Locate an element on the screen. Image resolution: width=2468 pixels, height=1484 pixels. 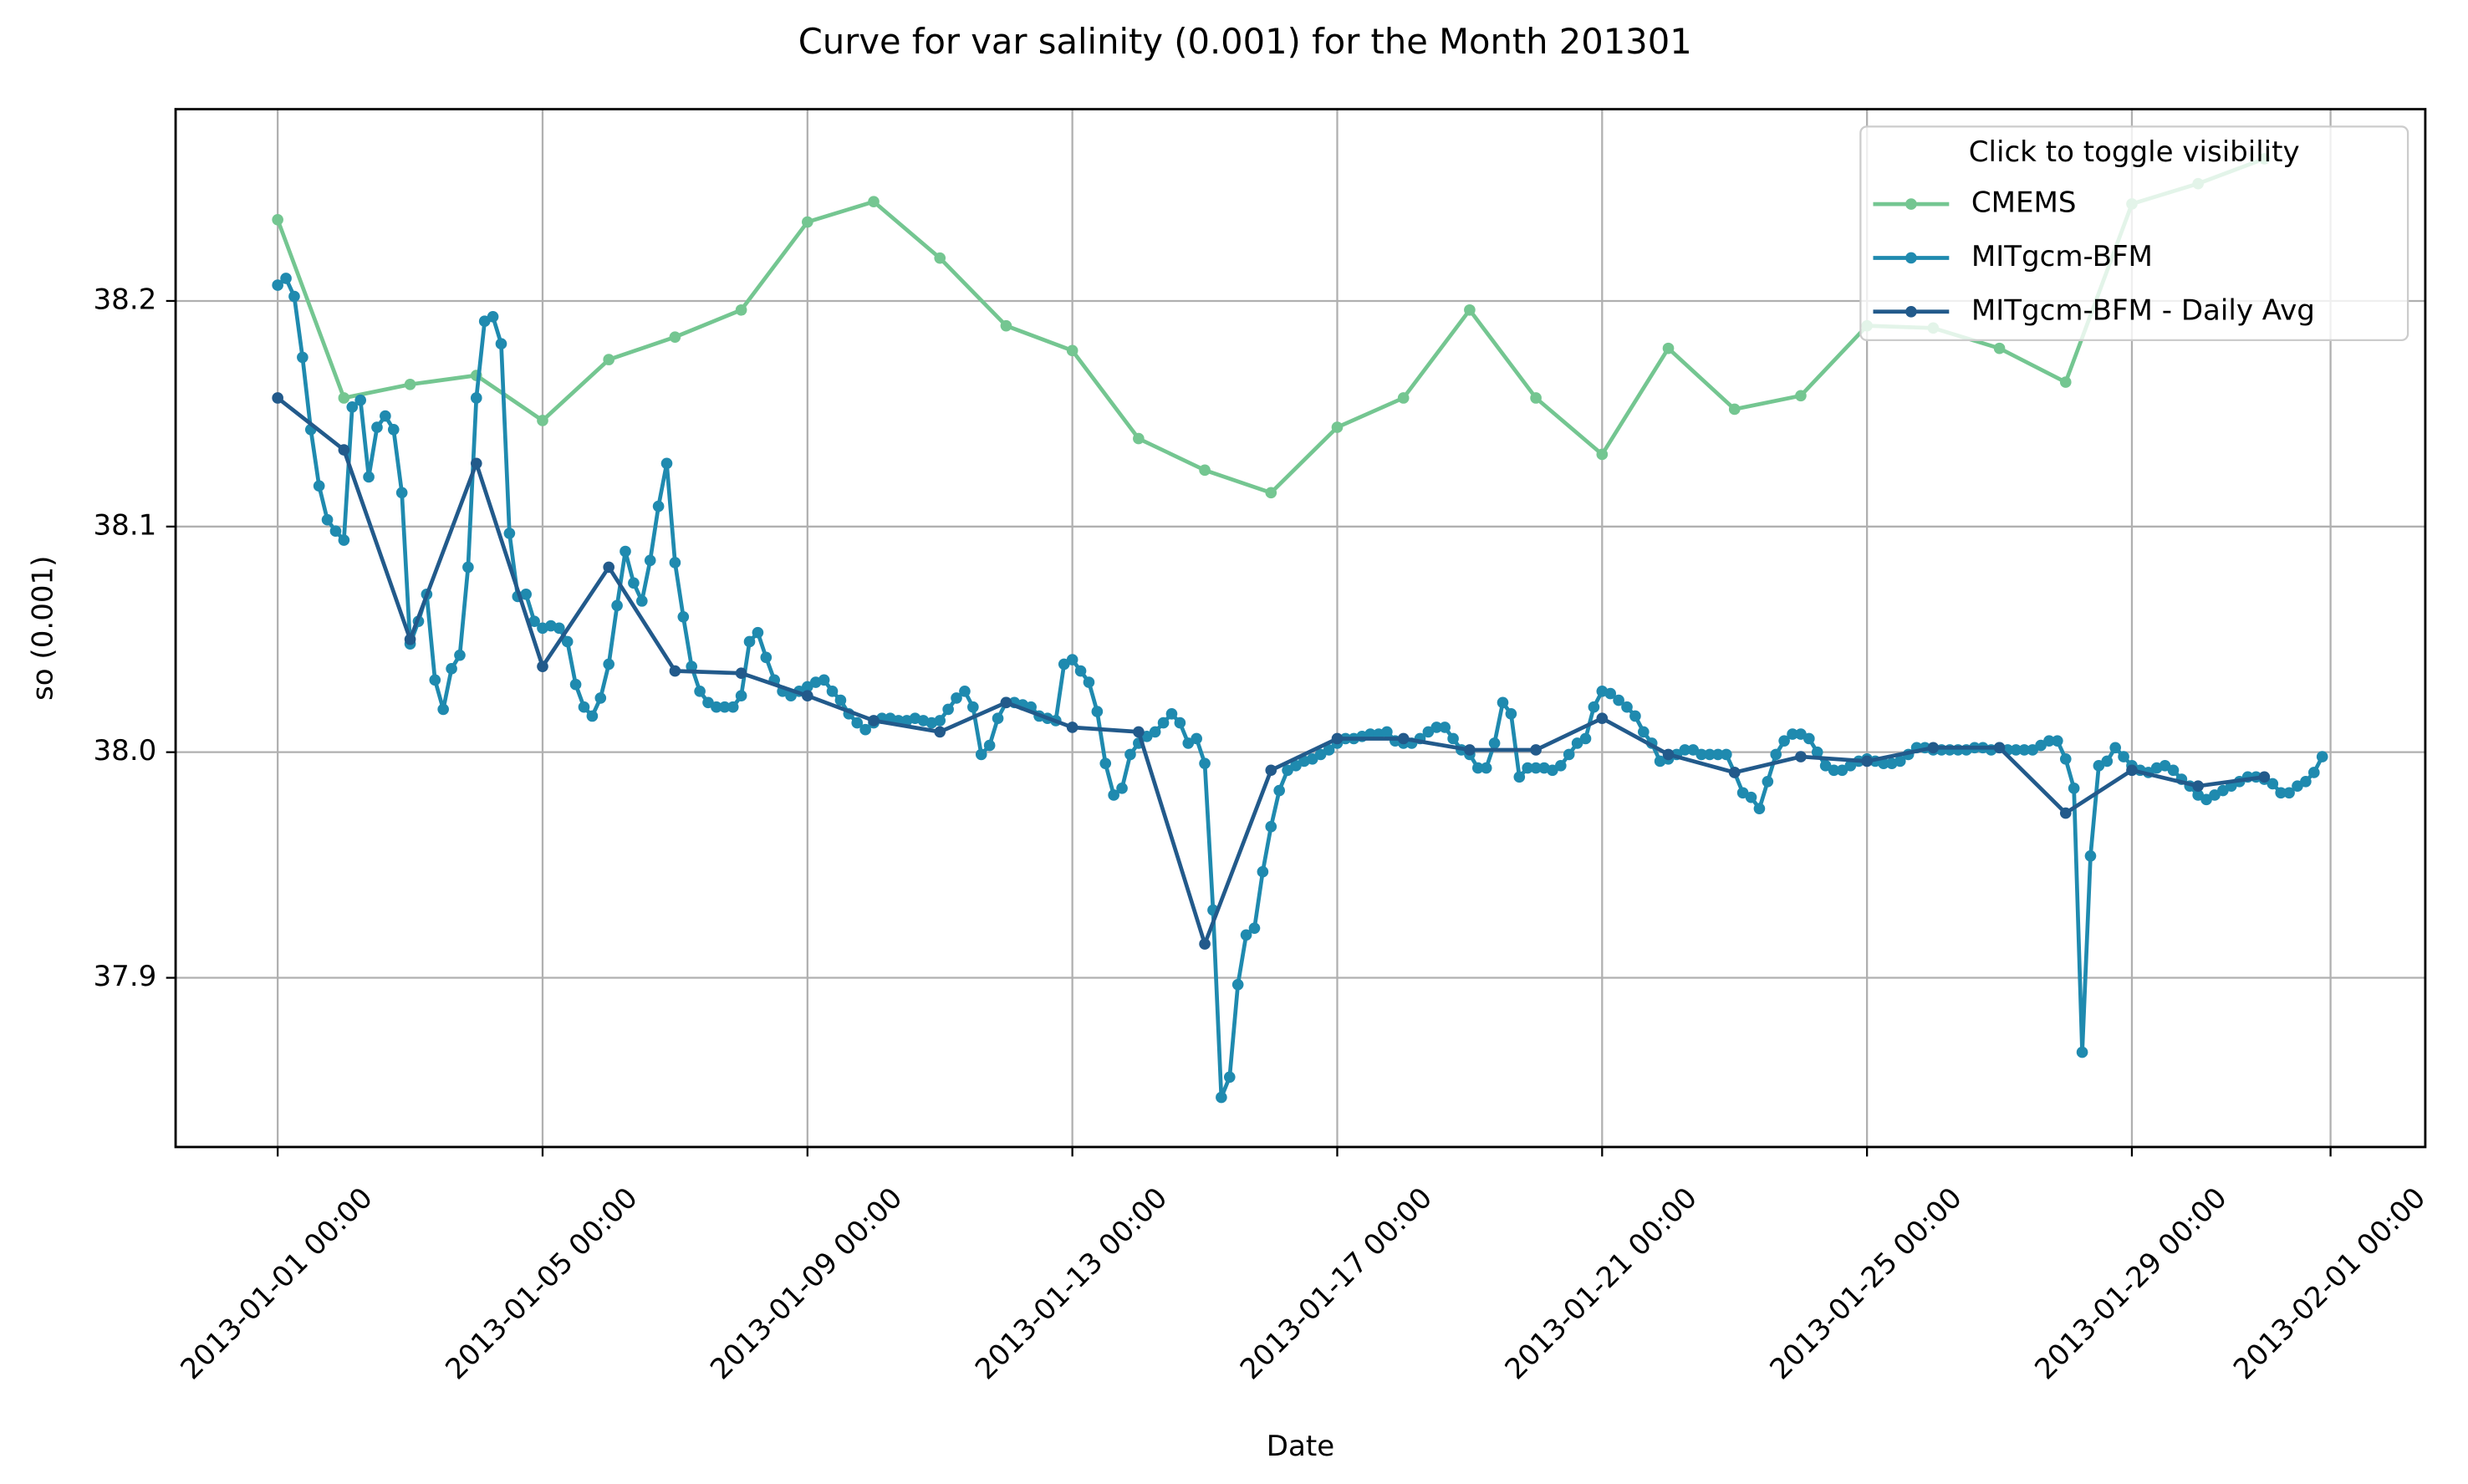
legend-label: CMEMS is located at coordinates (2024, 203).